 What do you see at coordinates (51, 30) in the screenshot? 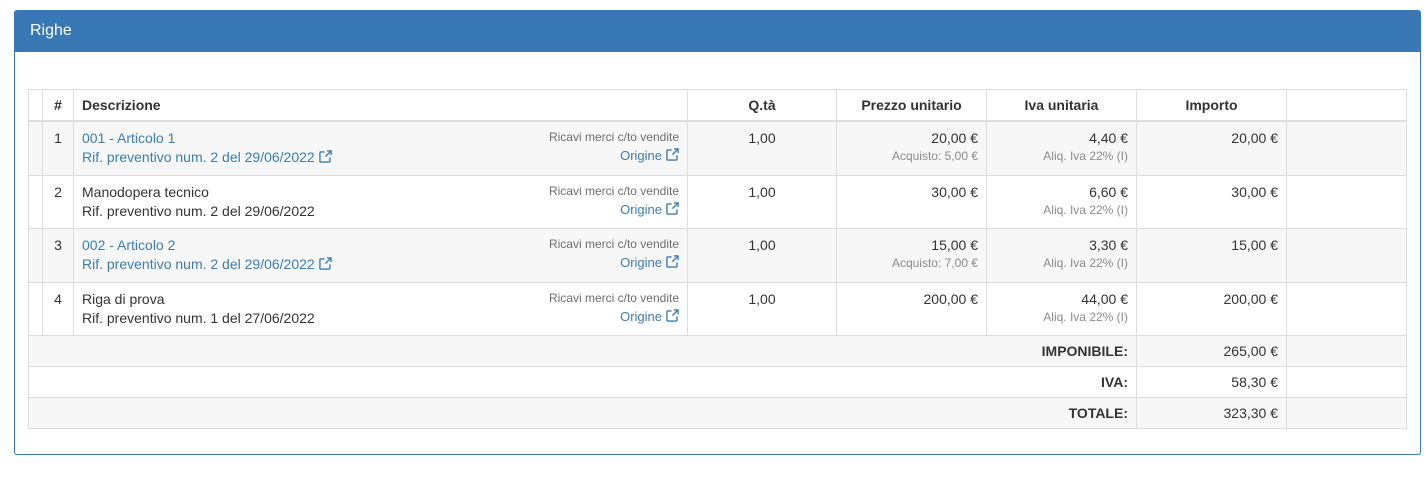
I see `panel-title: Righe` at bounding box center [51, 30].